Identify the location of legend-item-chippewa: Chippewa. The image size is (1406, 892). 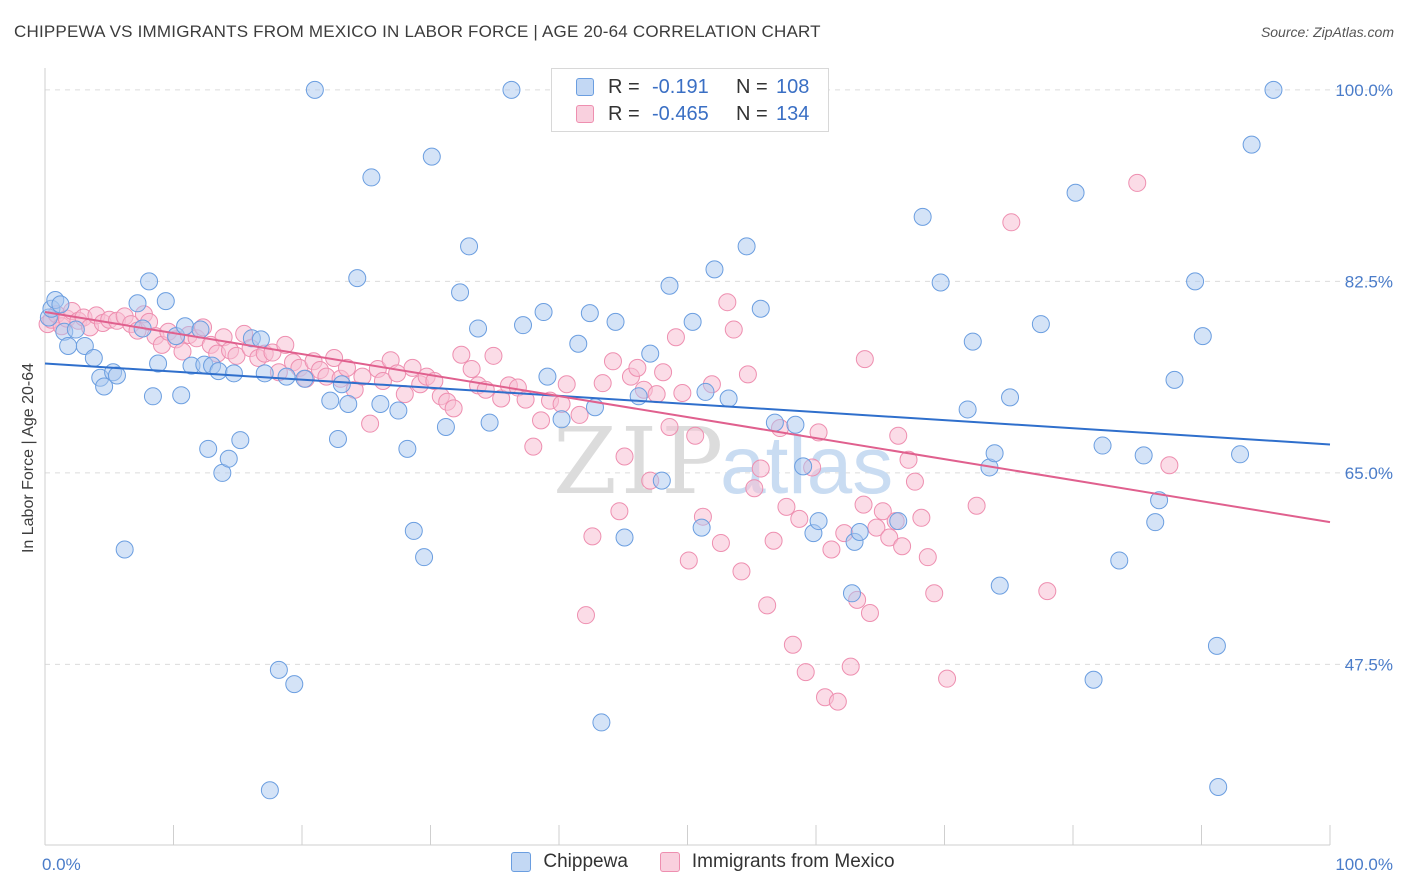
(569, 862).